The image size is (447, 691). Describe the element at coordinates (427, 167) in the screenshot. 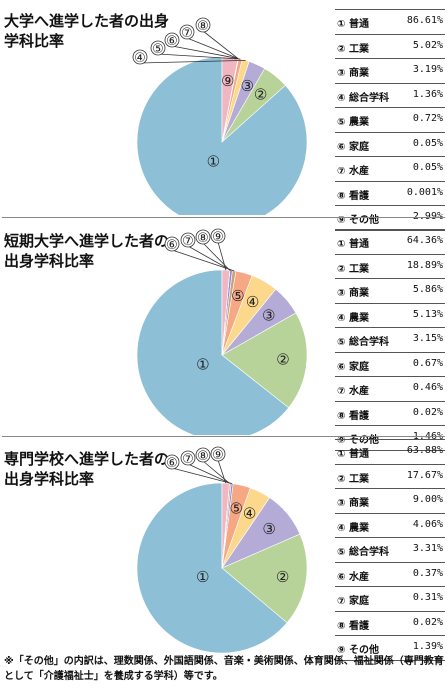

I see `legend-value: 0.05%` at that location.